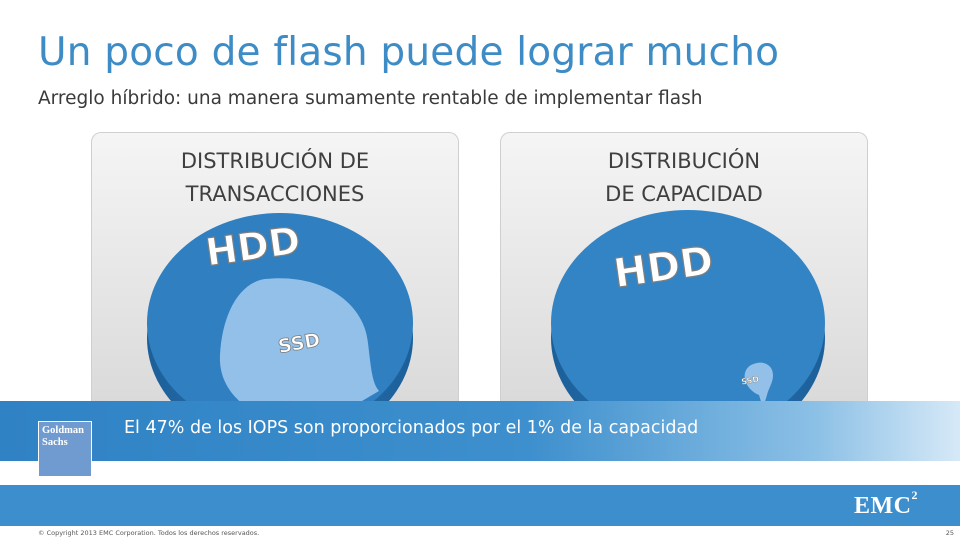 This screenshot has width=960, height=540. Describe the element at coordinates (409, 52) in the screenshot. I see `slide-title: Un poco de flash puede lograr mucho` at that location.